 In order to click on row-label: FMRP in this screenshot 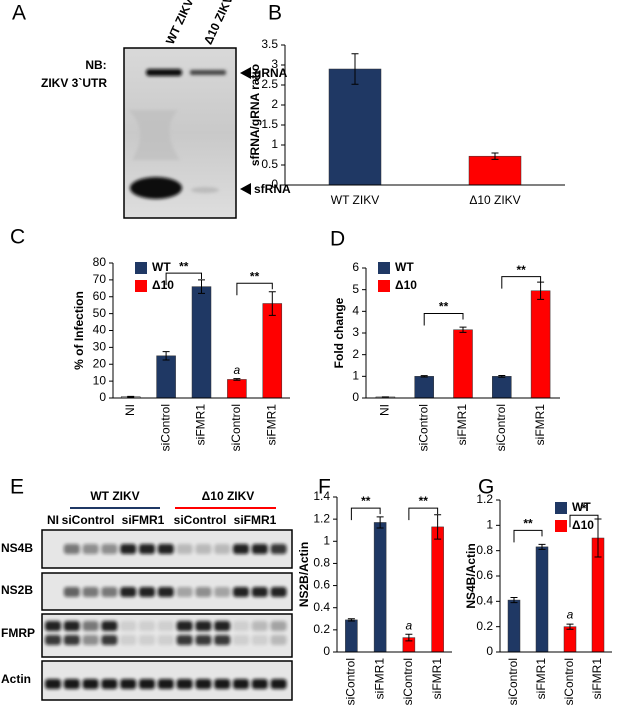, I will do `click(18, 633)`.